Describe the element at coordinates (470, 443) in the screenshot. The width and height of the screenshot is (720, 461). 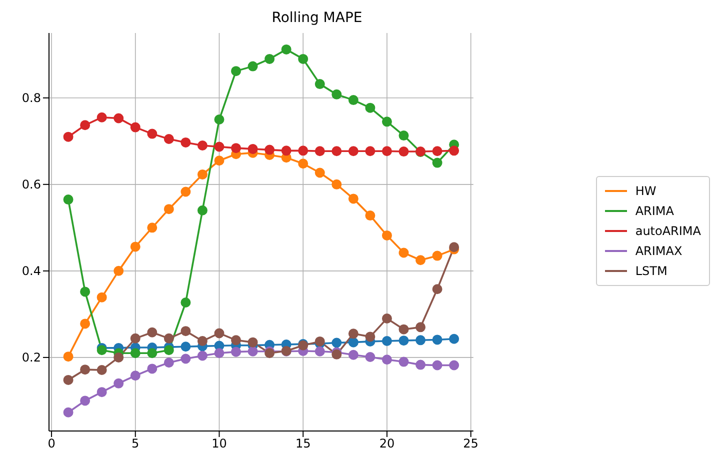
I see `x-tick-label: 25` at that location.